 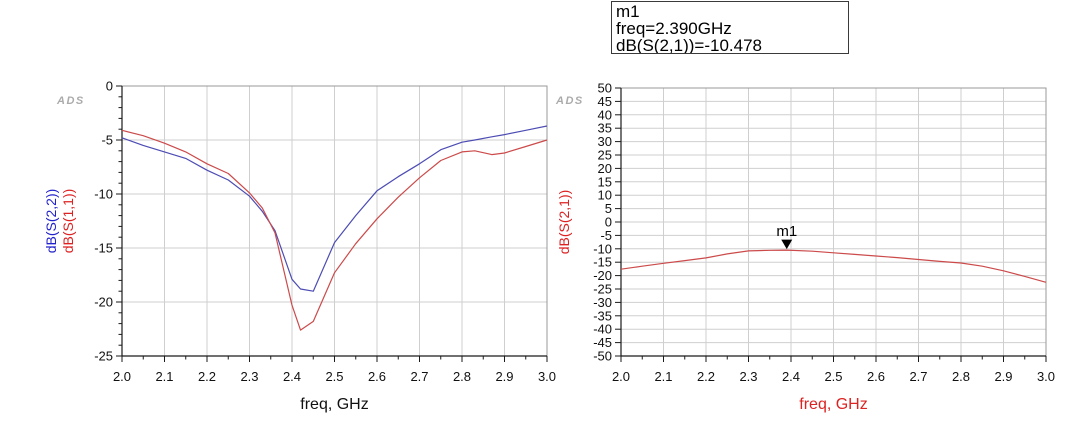 What do you see at coordinates (786, 231) in the screenshot?
I see `marker-label: m1` at bounding box center [786, 231].